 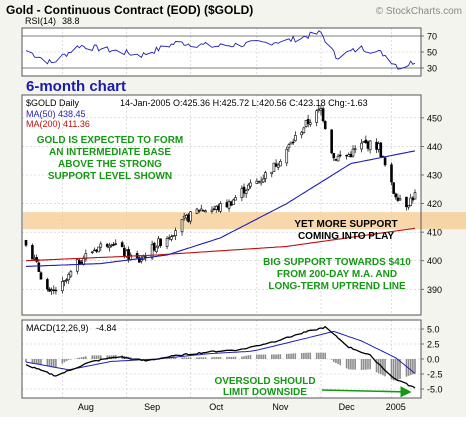 I want to click on price-tick-label: 410, so click(x=434, y=233).